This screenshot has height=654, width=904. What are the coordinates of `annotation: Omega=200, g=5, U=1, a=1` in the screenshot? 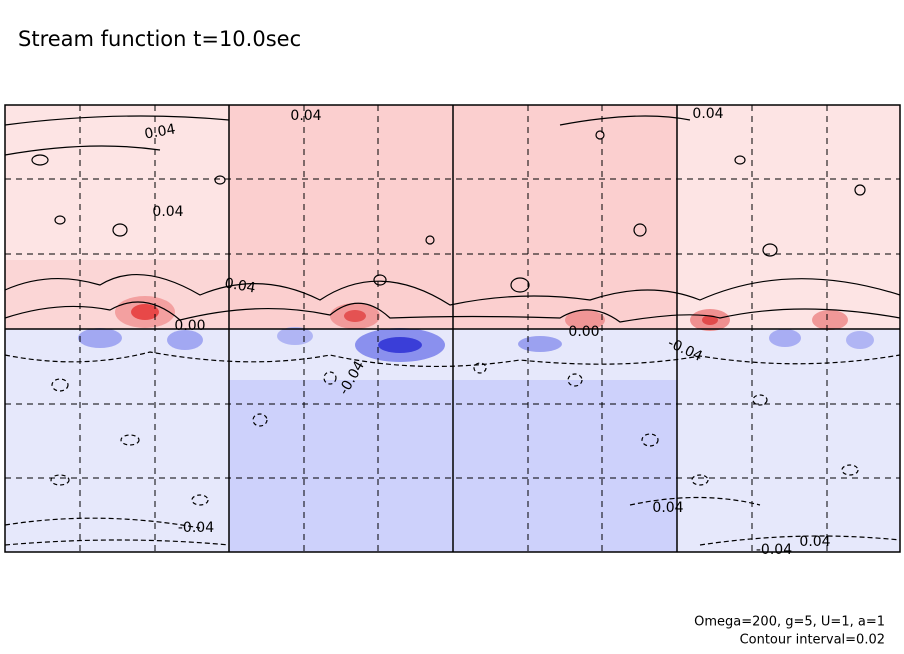 It's located at (789, 622).